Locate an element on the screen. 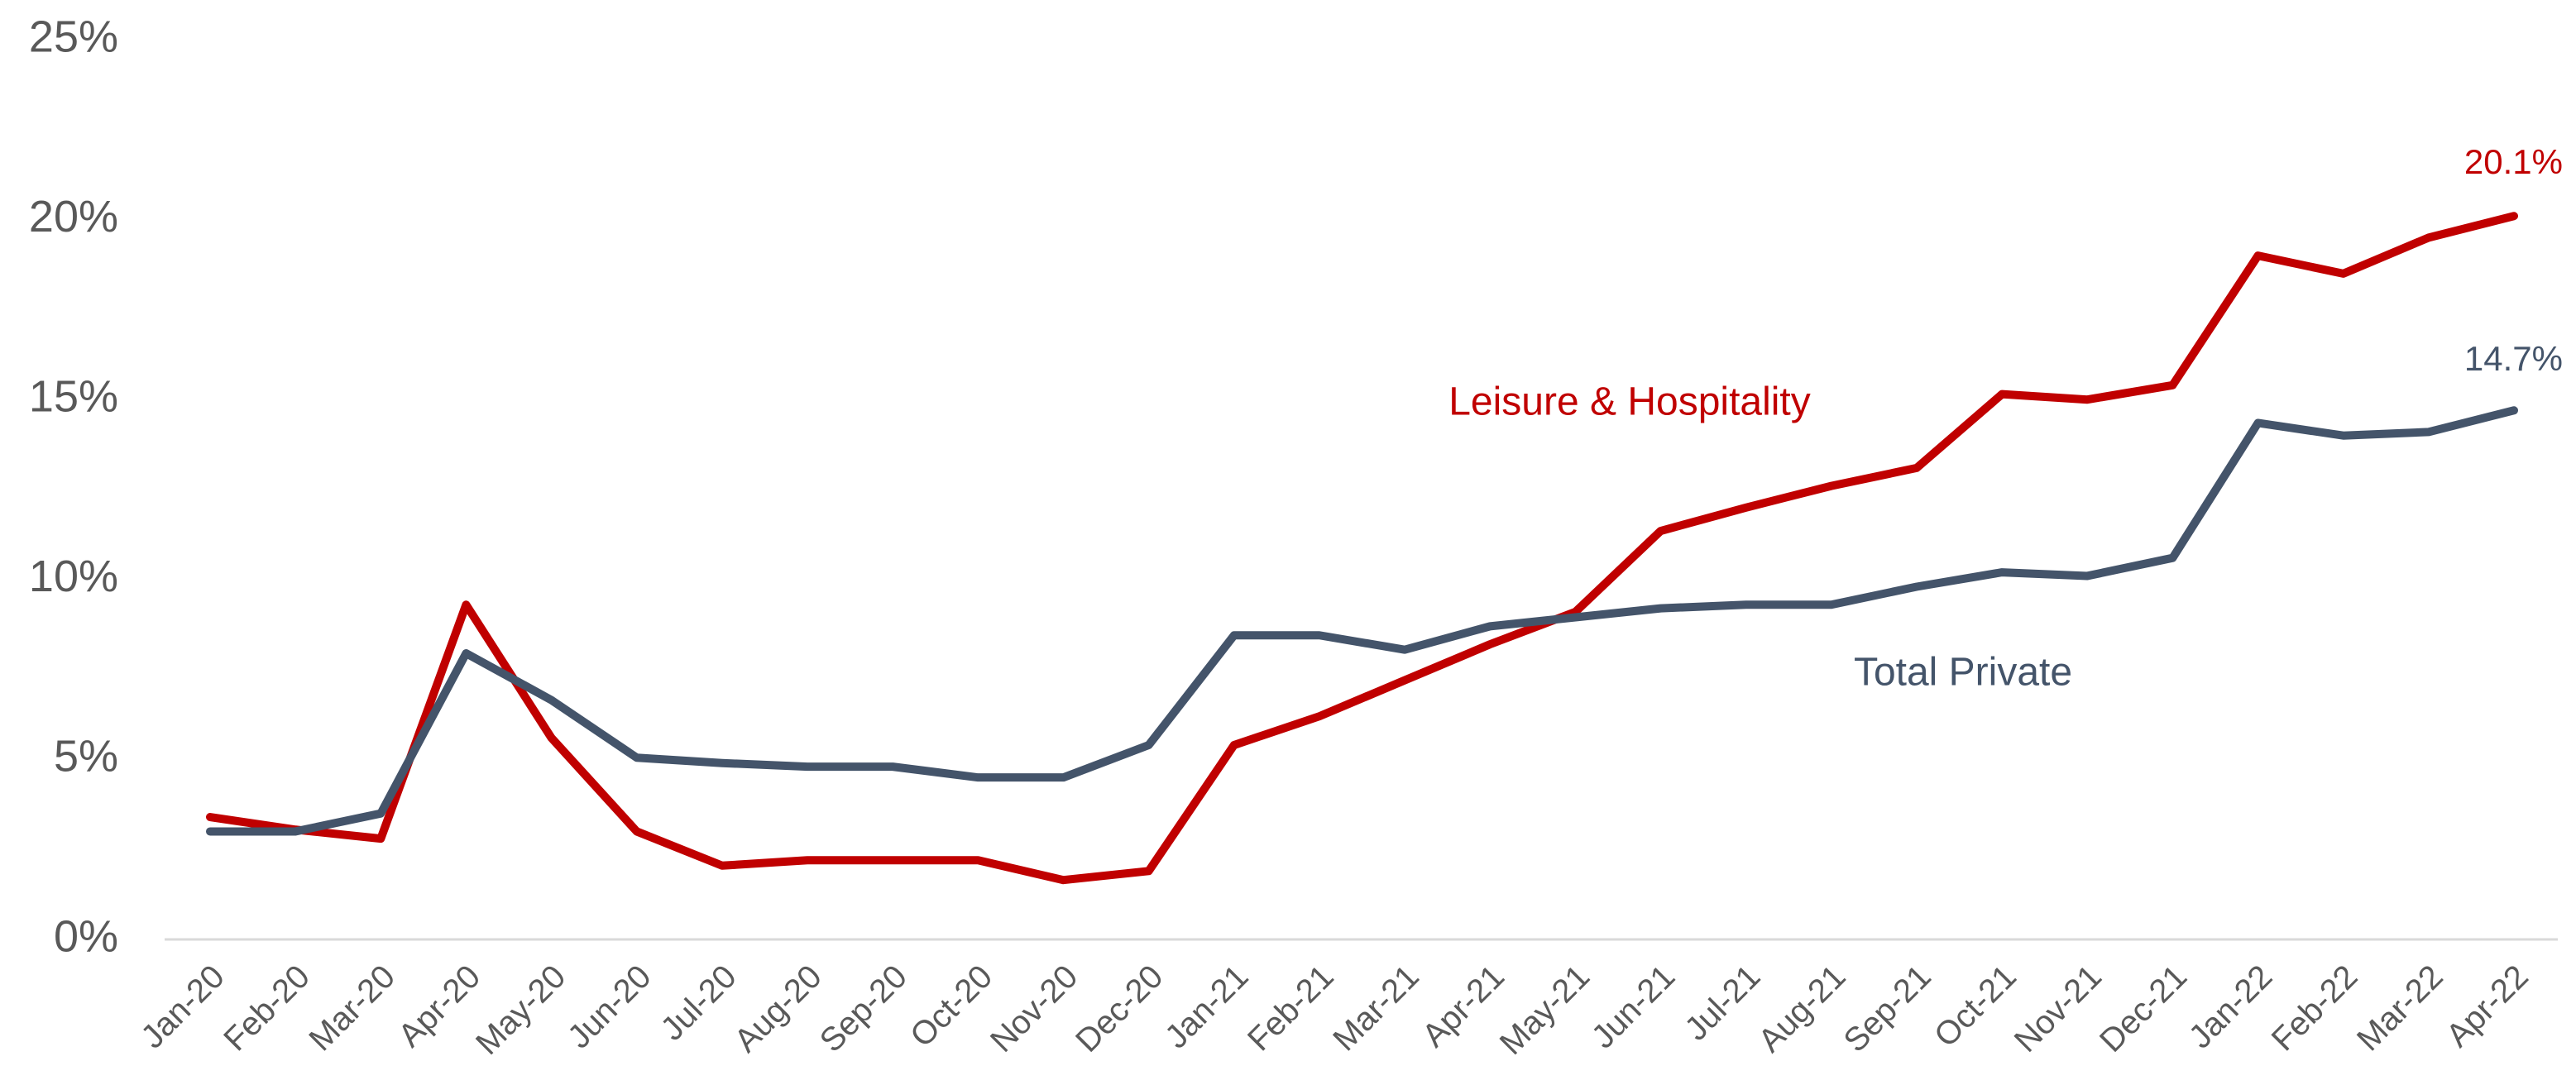 This screenshot has width=2576, height=1080. x-tick-label: Dec-20 is located at coordinates (1119, 1008).